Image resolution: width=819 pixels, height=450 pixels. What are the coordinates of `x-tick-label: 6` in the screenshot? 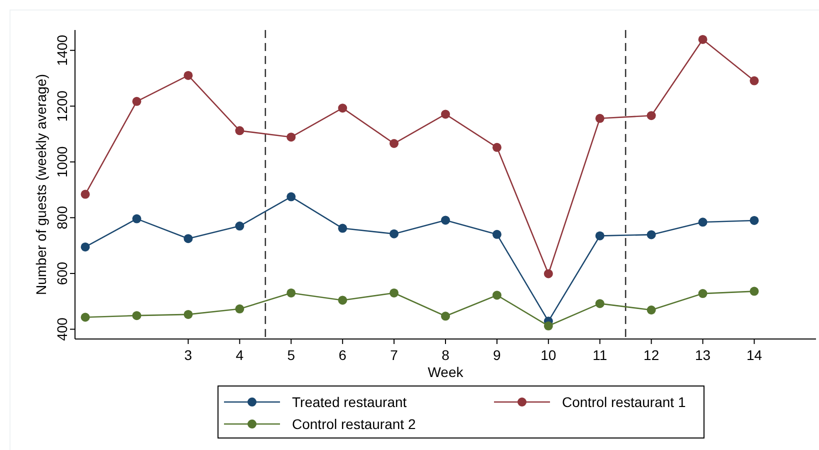 It's located at (342, 355).